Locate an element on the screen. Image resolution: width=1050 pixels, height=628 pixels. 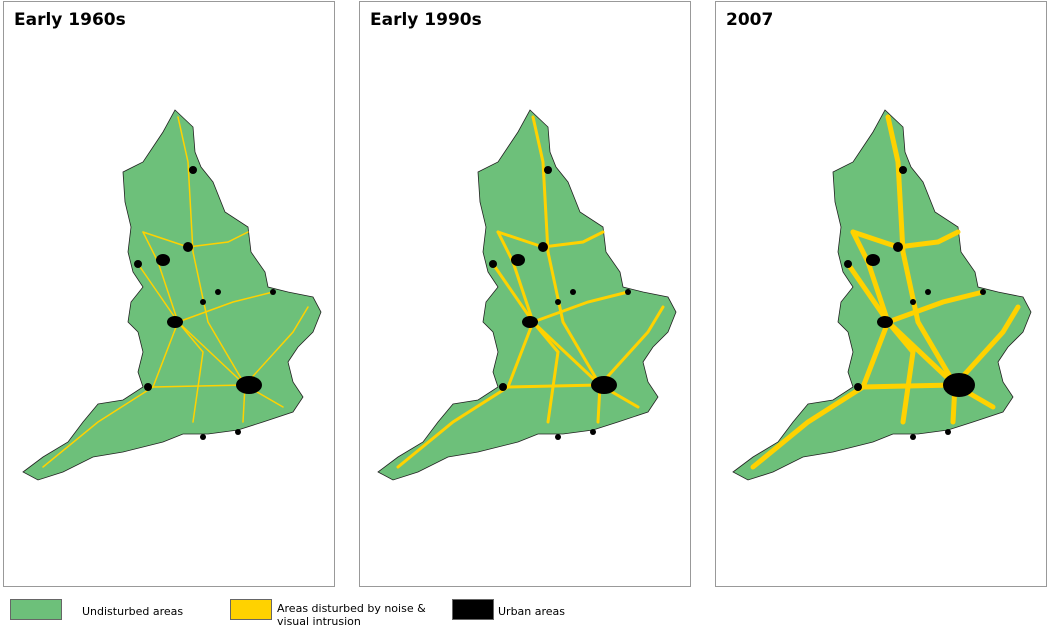
legend-label: Undisturbed areas is located at coordinates (133, 611).